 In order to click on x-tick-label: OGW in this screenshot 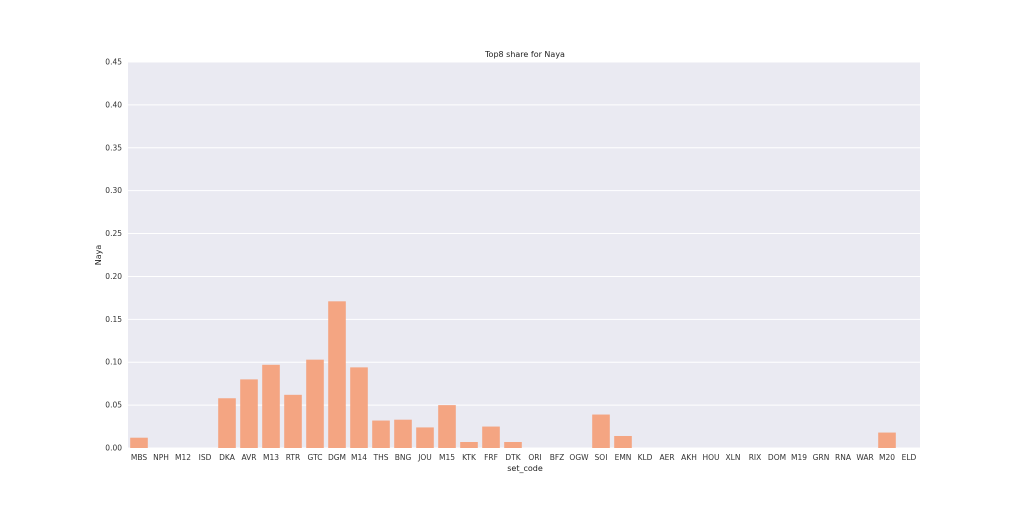, I will do `click(579, 457)`.